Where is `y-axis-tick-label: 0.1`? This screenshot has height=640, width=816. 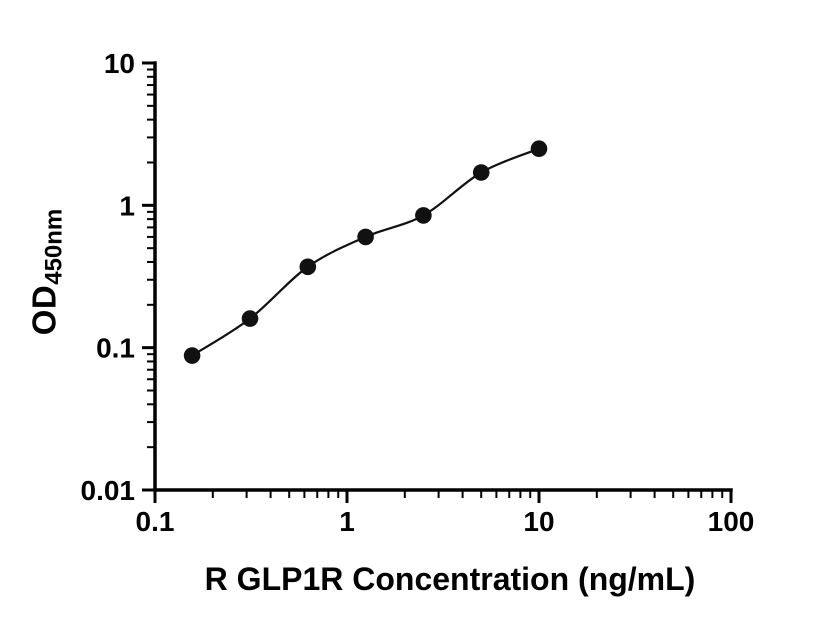 y-axis-tick-label: 0.1 is located at coordinates (115, 348).